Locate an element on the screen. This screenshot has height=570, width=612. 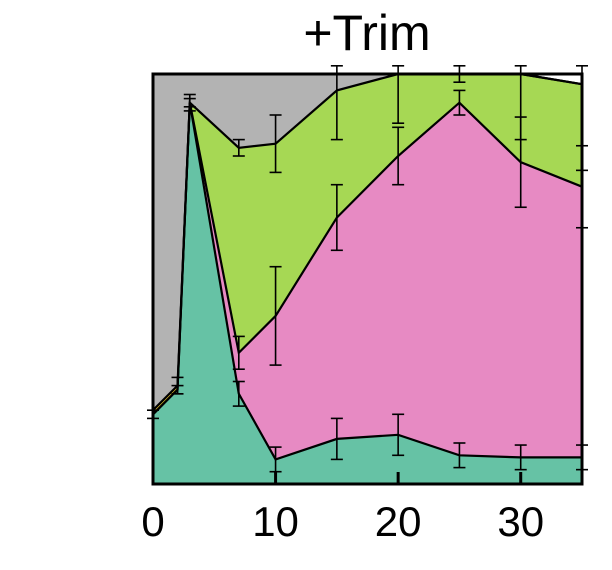
x-tick-label: 30 is located at coordinates (520, 521).